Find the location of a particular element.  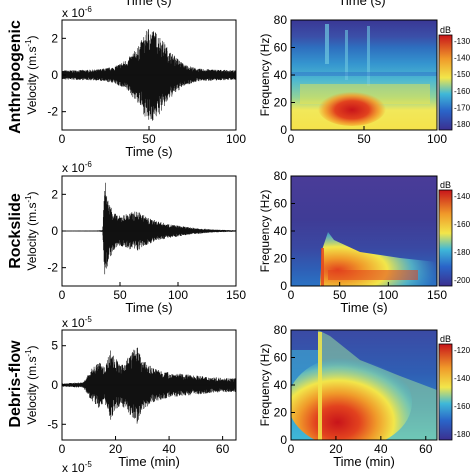

y-tick-label: 5 is located at coordinates (54, 346).